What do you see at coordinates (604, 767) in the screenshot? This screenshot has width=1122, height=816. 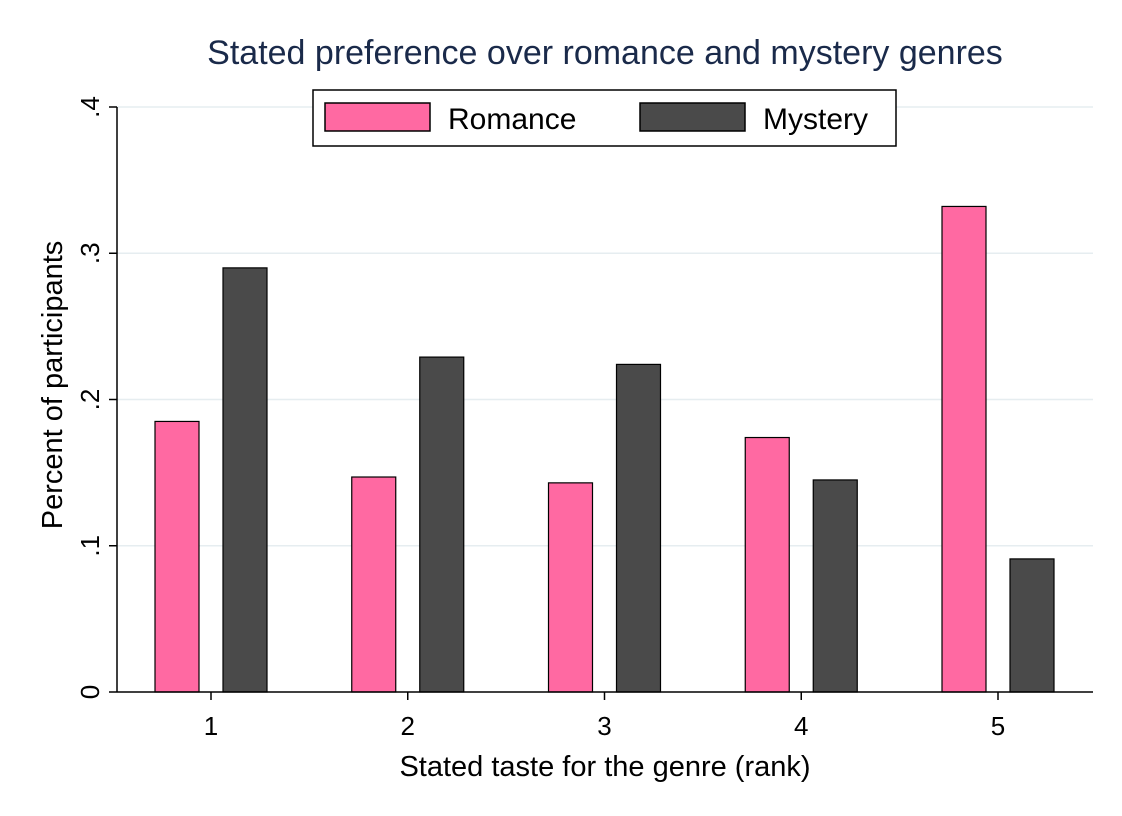 I see `x-axis-label: Stated taste for the genre (rank)` at bounding box center [604, 767].